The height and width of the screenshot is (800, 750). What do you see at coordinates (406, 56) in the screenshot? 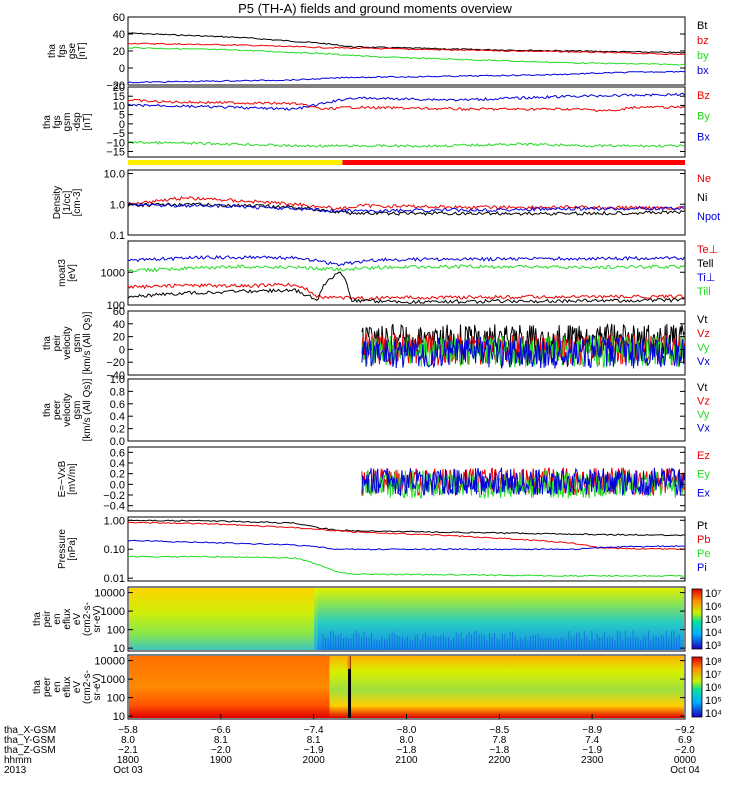
I see `series-line-by` at bounding box center [406, 56].